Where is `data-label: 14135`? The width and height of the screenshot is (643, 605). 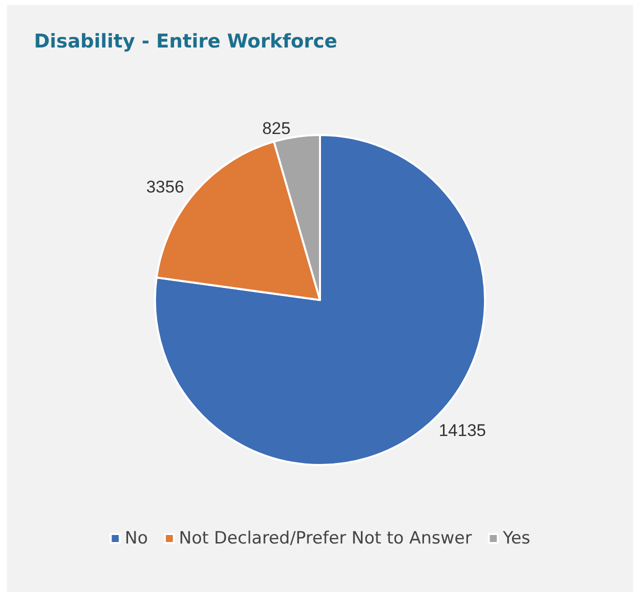 data-label: 14135 is located at coordinates (462, 430).